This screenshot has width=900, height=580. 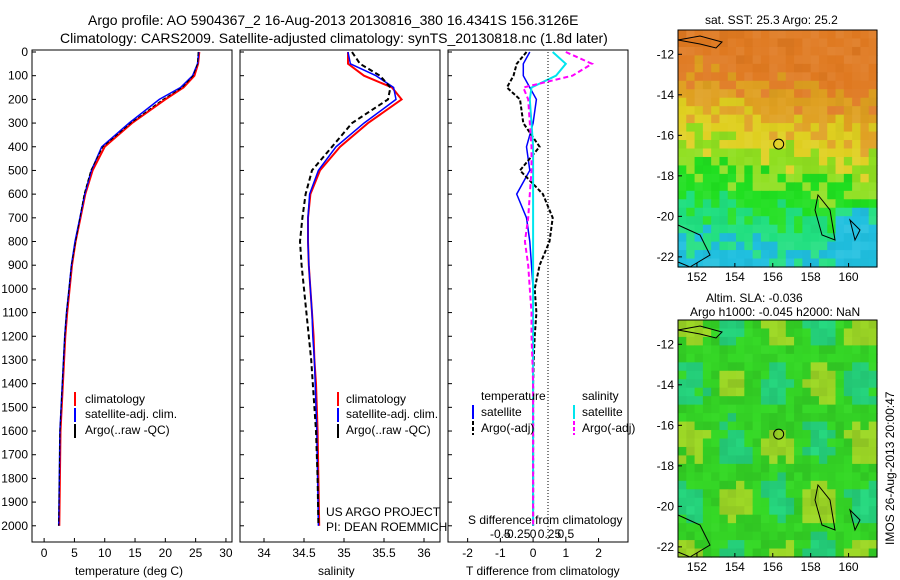 What do you see at coordinates (666, 466) in the screenshot?
I see `lat-tick-label: -18` at bounding box center [666, 466].